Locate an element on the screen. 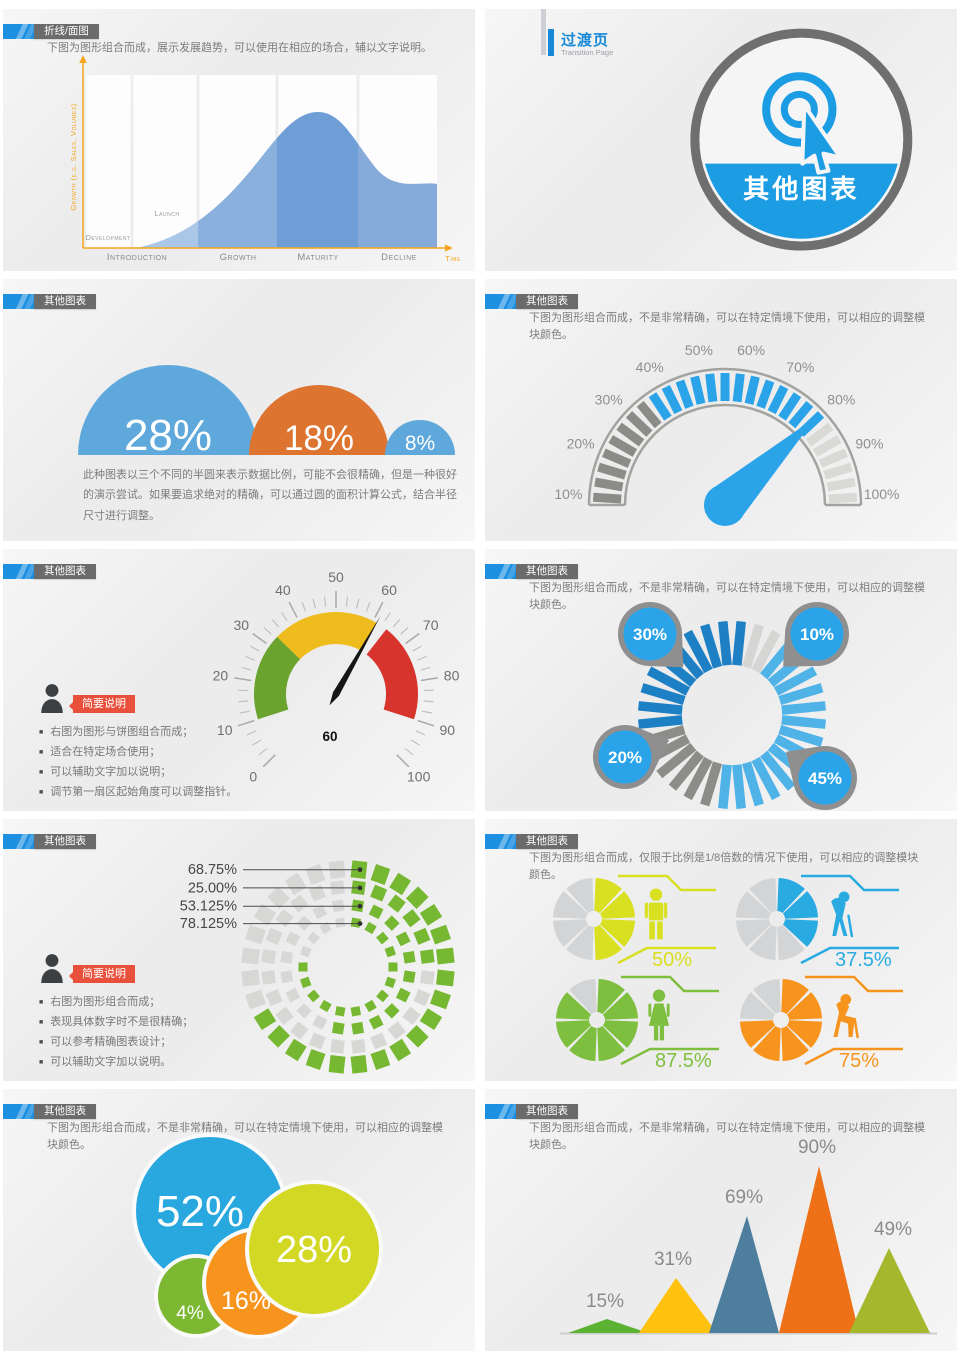 The width and height of the screenshot is (960, 1360). value-label: 90% is located at coordinates (869, 443).